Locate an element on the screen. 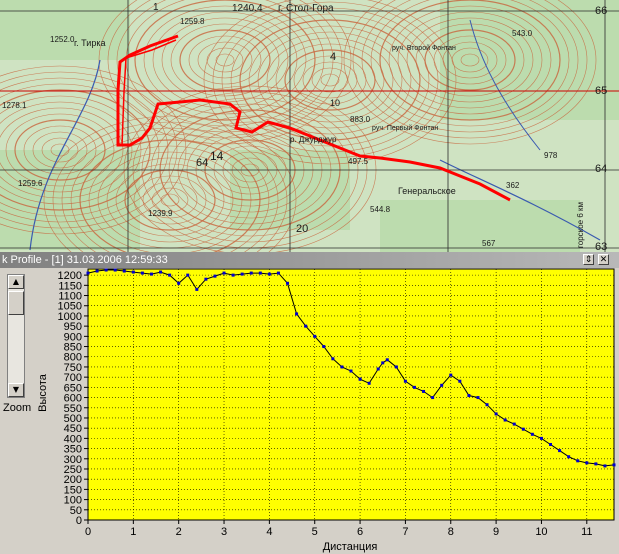 This screenshot has height=554, width=619. map-label: 4 is located at coordinates (333, 57).